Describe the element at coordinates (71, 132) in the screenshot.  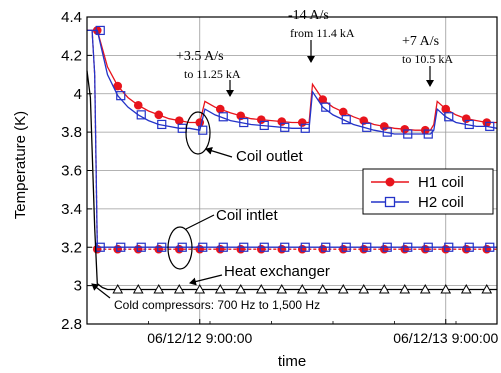
I see `y-tick-label: 3.8` at that location.